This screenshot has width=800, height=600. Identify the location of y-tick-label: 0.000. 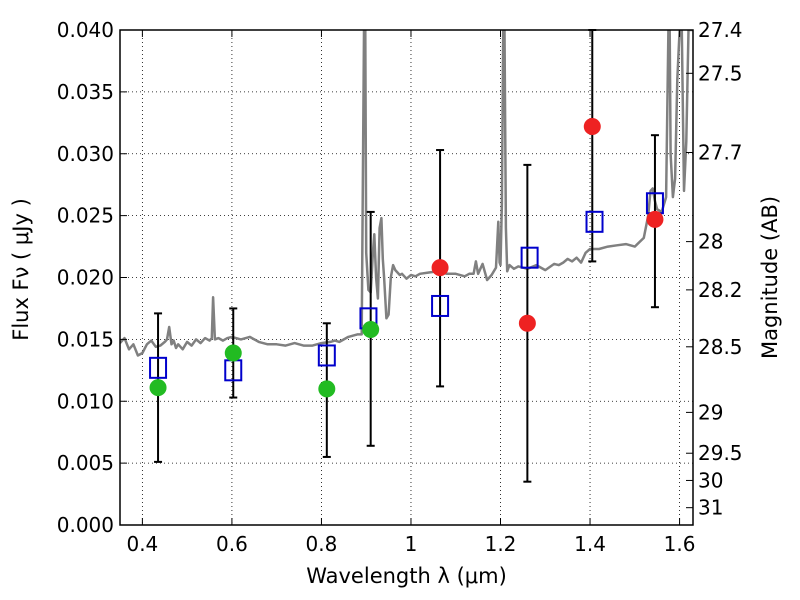
(85, 525).